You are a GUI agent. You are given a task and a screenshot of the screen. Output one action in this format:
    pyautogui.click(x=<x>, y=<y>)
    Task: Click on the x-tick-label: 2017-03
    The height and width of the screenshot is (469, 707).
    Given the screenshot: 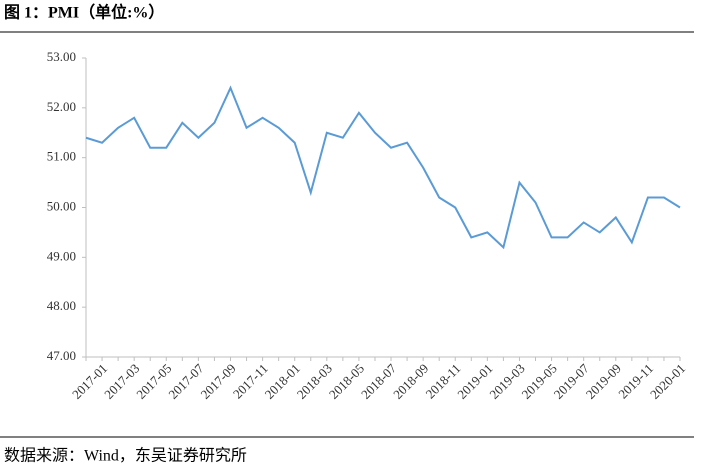 What is the action you would take?
    pyautogui.click(x=121, y=381)
    